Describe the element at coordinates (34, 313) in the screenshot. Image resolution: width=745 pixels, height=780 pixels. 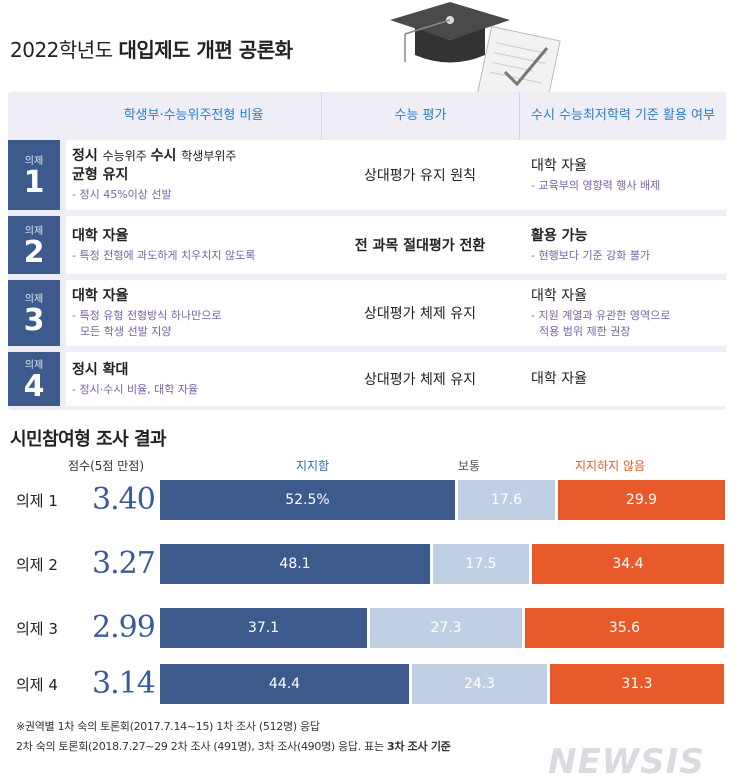
I see `row-label: 의제 3` at that location.